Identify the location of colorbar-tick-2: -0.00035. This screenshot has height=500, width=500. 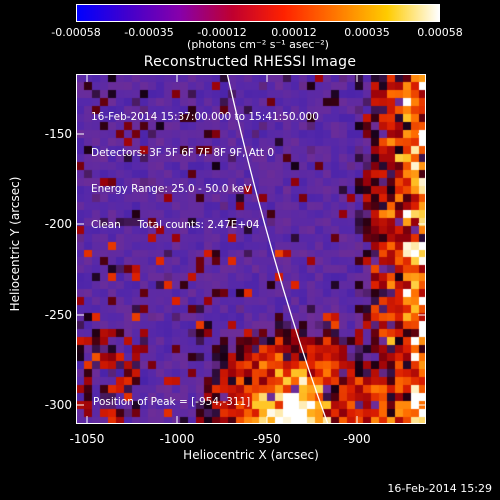
(149, 32).